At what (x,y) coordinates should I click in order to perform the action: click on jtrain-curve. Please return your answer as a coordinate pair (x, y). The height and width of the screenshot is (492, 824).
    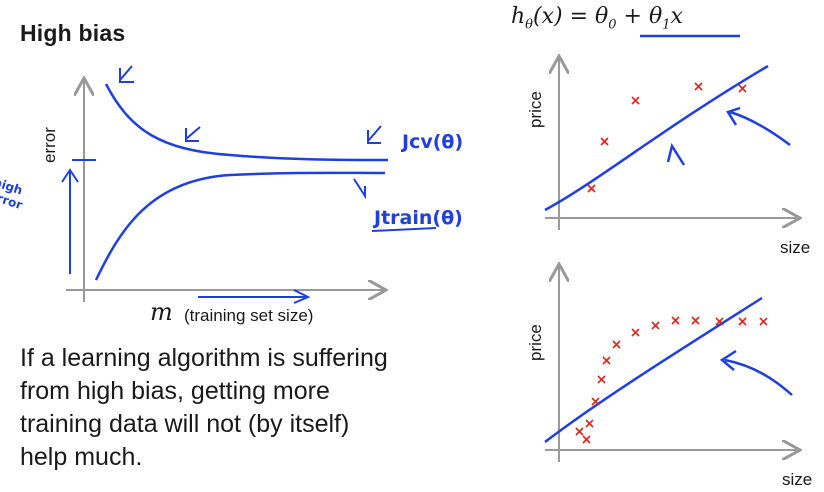
    Looking at the image, I should click on (240, 226).